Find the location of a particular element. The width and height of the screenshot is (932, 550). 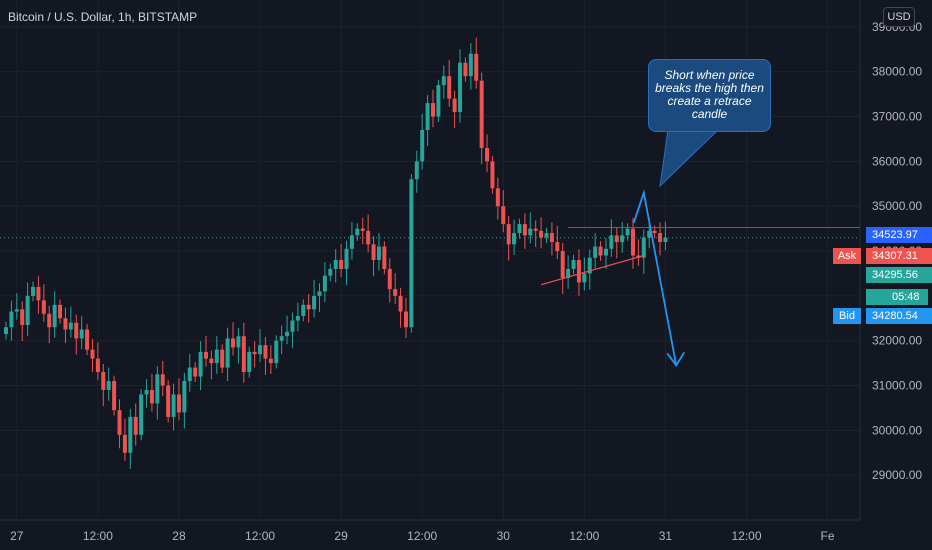

price-tick-label: 35000.00 is located at coordinates (897, 206).